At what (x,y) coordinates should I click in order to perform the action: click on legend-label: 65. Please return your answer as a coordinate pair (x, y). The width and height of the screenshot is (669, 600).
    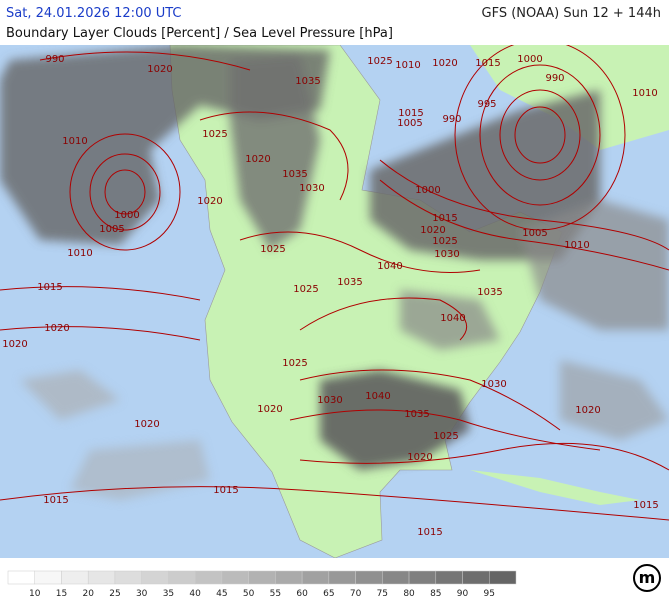
    Looking at the image, I should click on (328, 594).